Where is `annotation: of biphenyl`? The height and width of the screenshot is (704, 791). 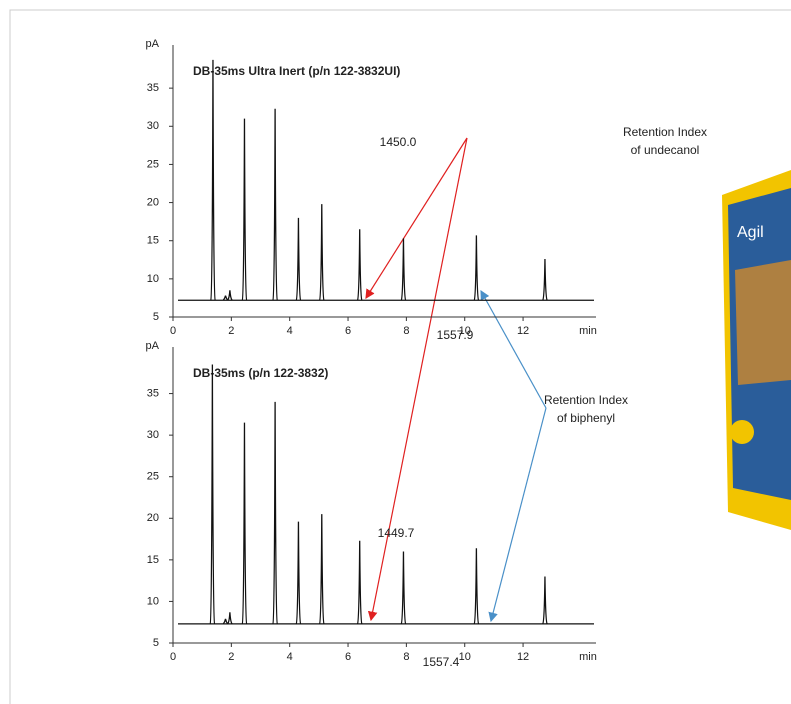 annotation: of biphenyl is located at coordinates (586, 418).